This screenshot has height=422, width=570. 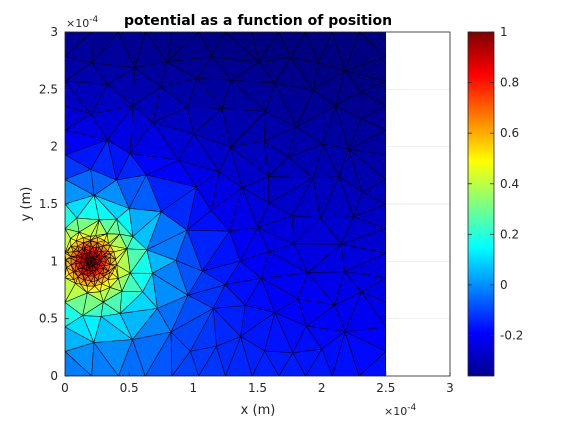 What do you see at coordinates (385, 388) in the screenshot?
I see `x-tick-label: 2.5` at bounding box center [385, 388].